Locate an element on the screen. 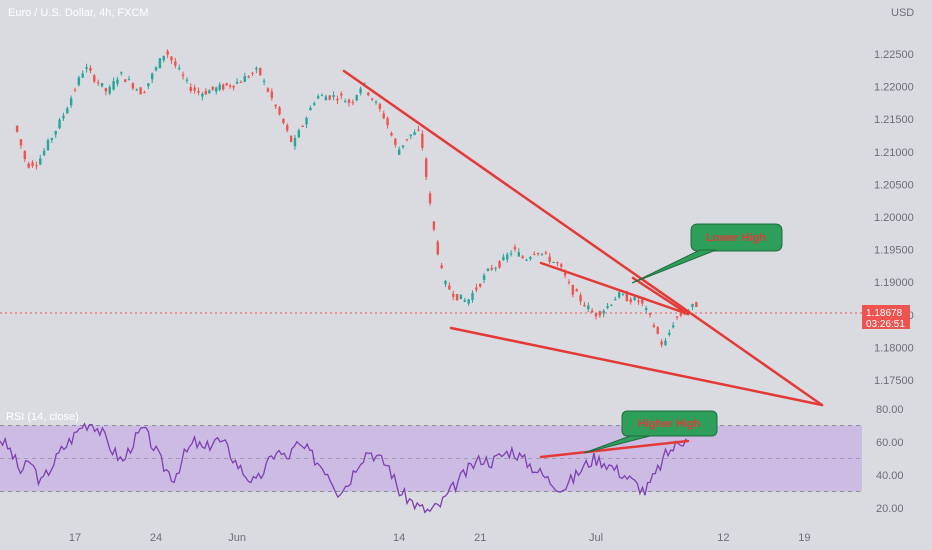  time-tick-label: 21 is located at coordinates (480, 538).